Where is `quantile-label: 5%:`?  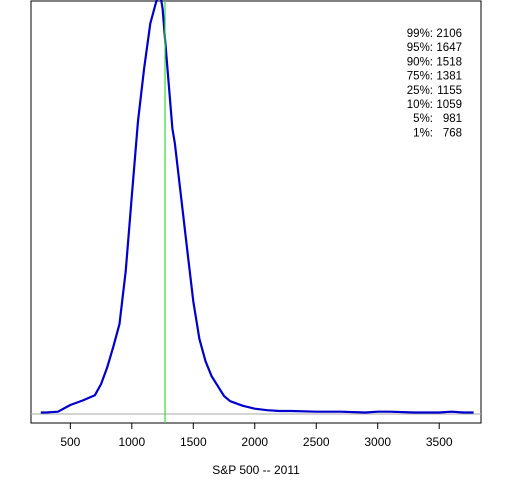
quantile-label: 5%: is located at coordinates (423, 119).